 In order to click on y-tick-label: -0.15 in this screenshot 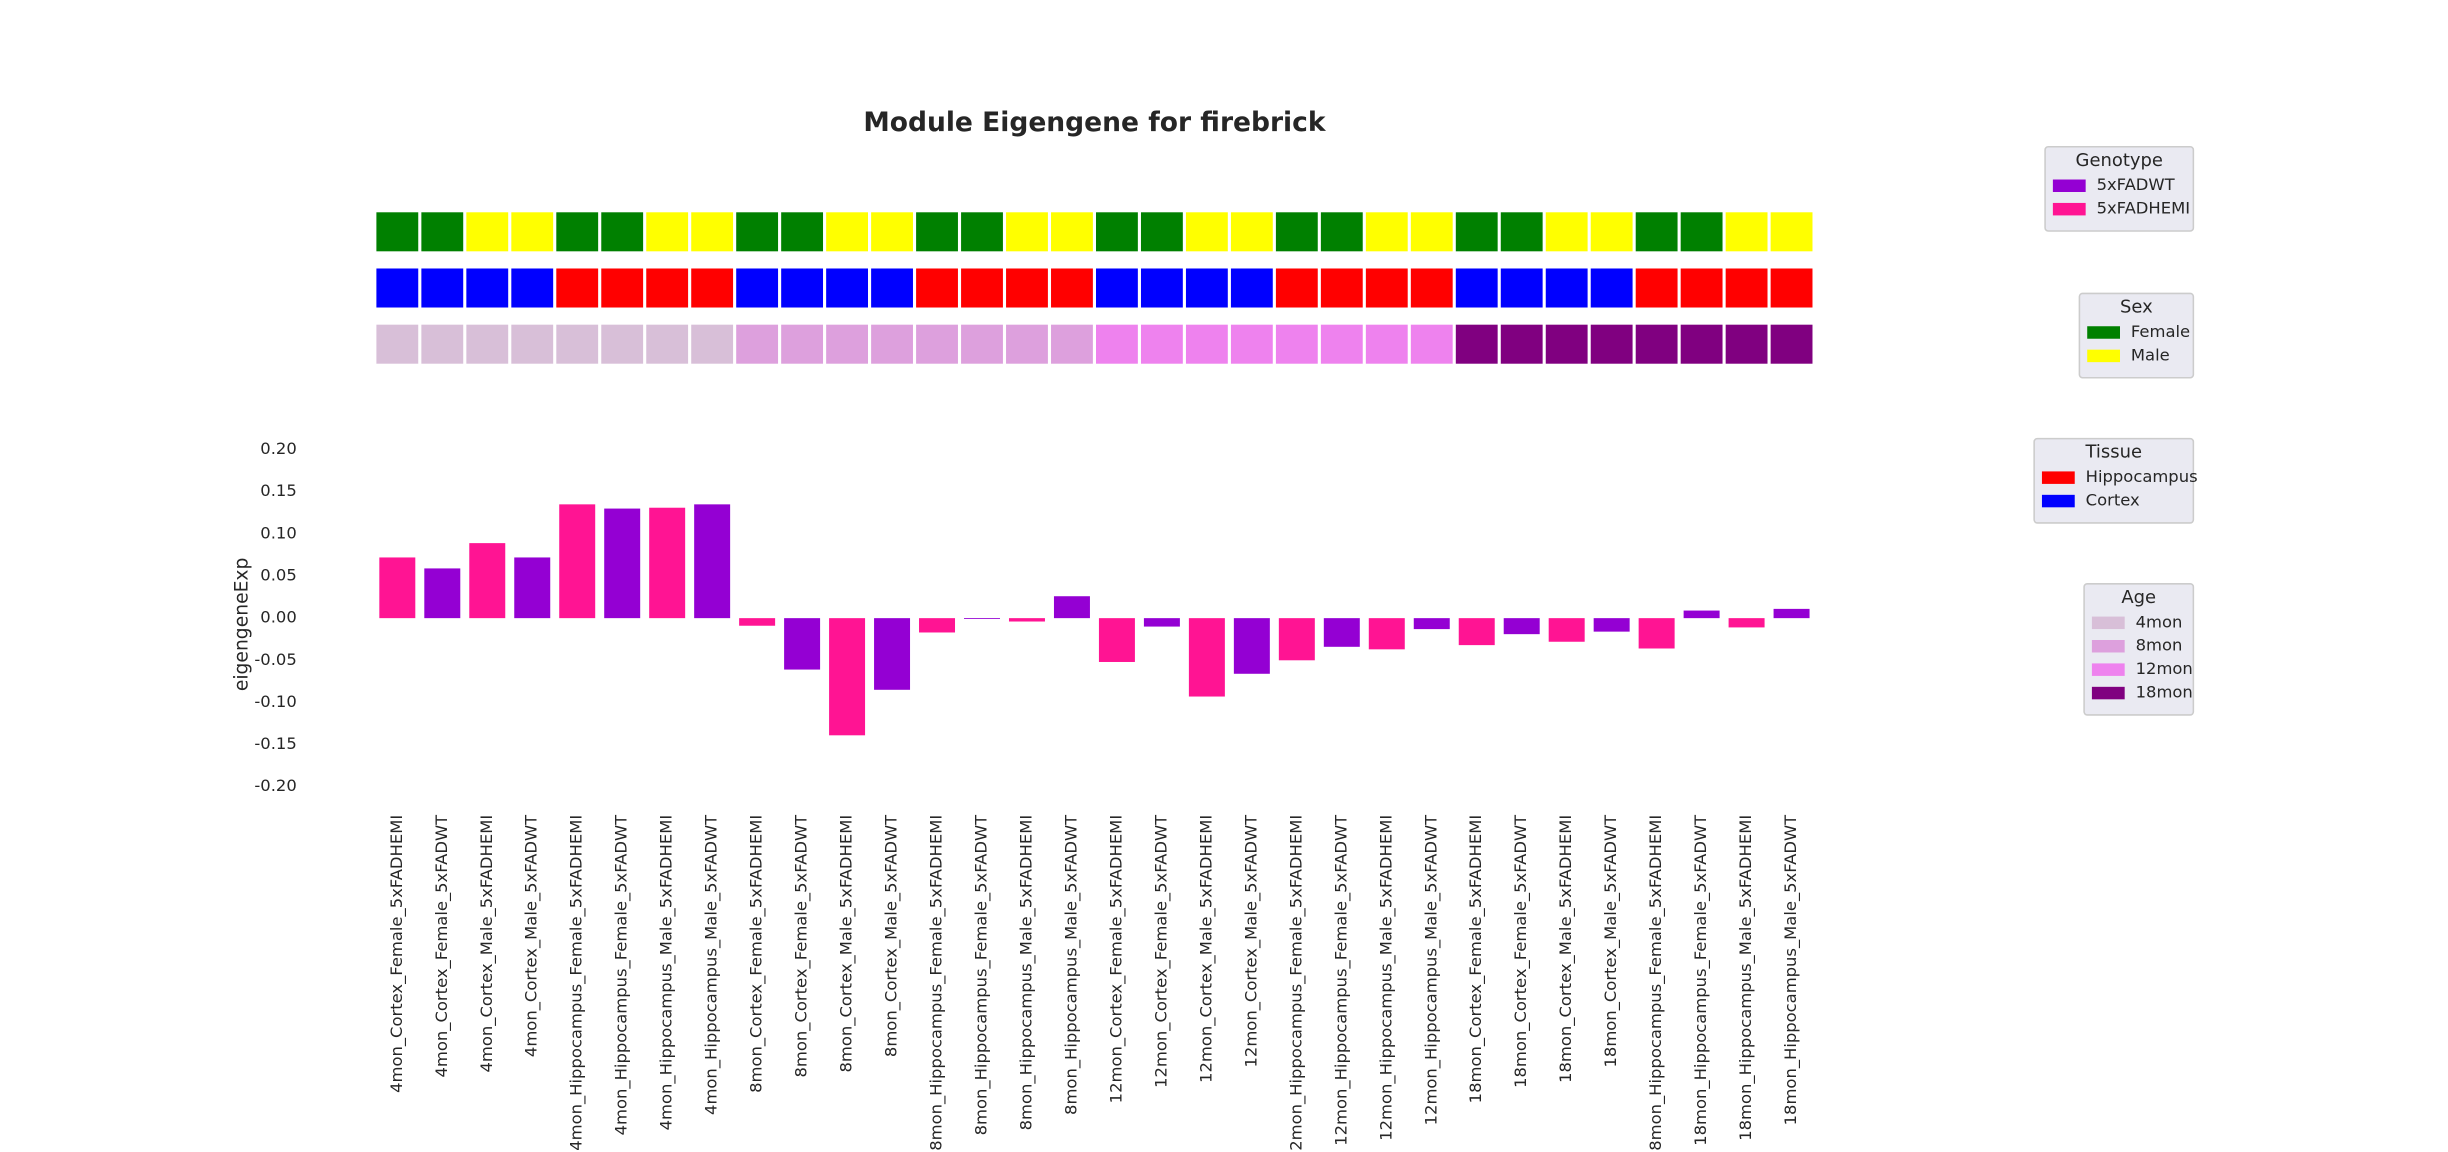, I will do `click(275, 743)`.